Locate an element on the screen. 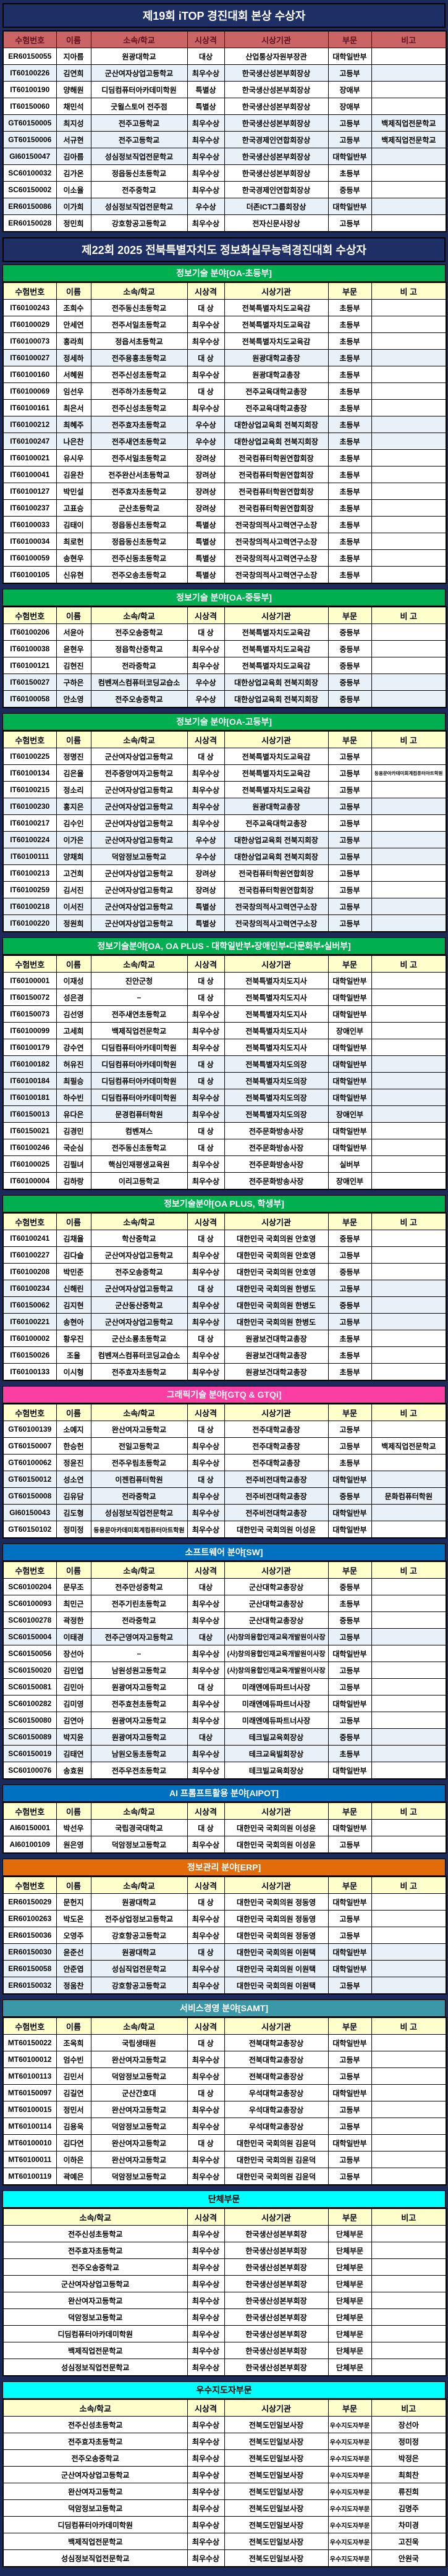 The image size is (448, 2576). cell-org: 전국컴퓨터학원연합회장 is located at coordinates (276, 508).